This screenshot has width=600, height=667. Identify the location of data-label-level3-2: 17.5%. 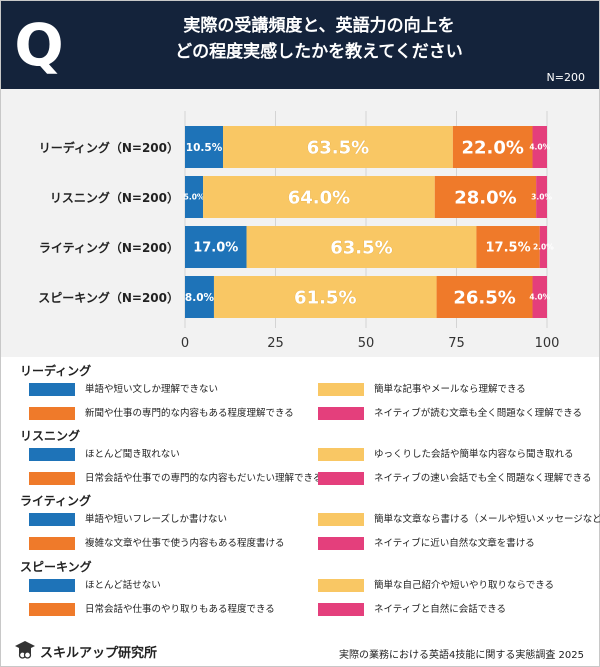
(508, 248).